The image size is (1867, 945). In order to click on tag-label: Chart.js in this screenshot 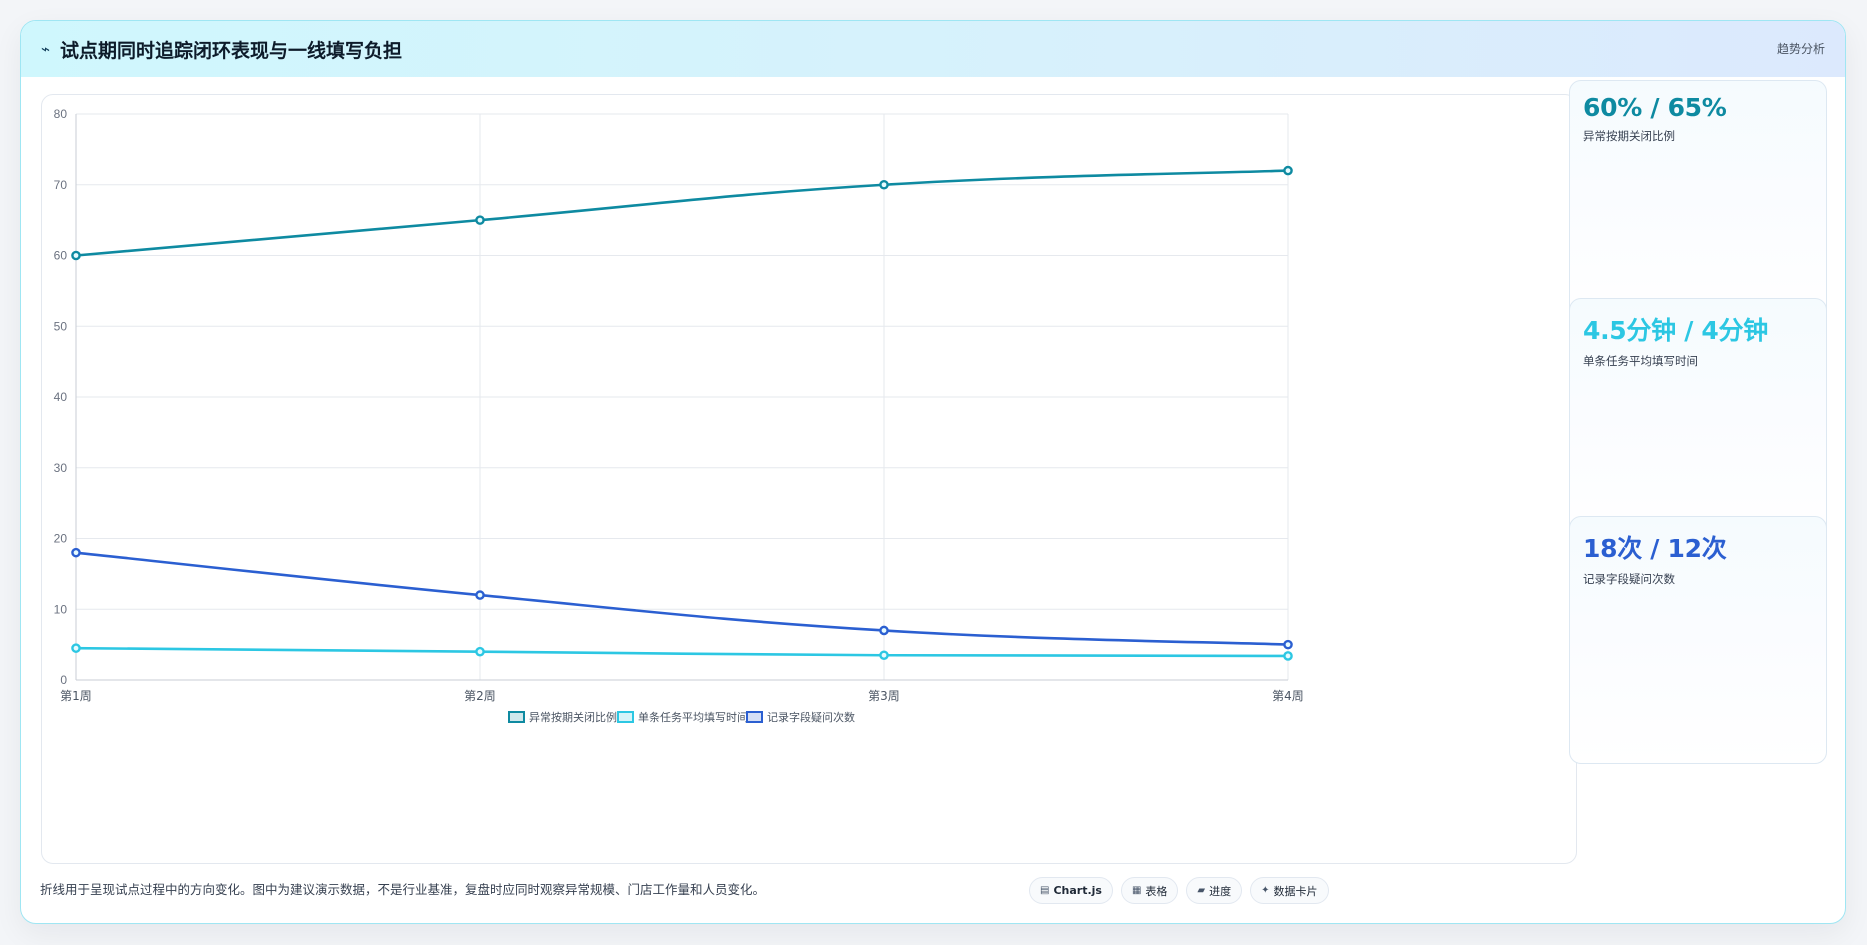, I will do `click(1077, 890)`.